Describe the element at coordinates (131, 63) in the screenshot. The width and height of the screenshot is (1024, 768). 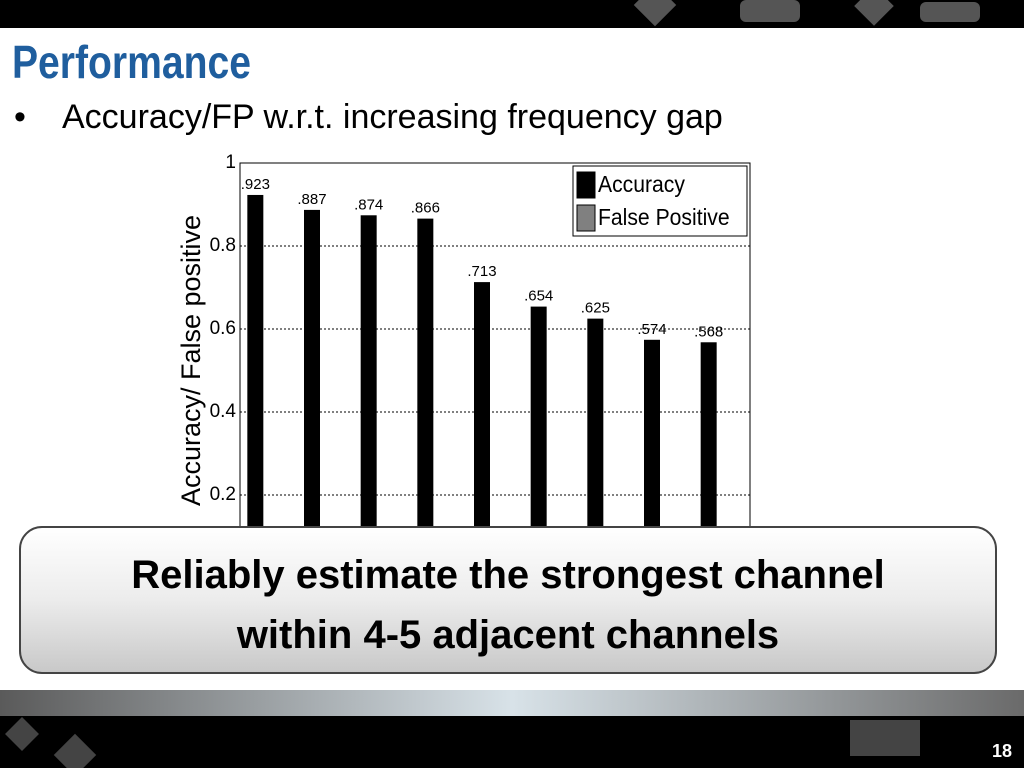
I see `slide-title: Performance` at that location.